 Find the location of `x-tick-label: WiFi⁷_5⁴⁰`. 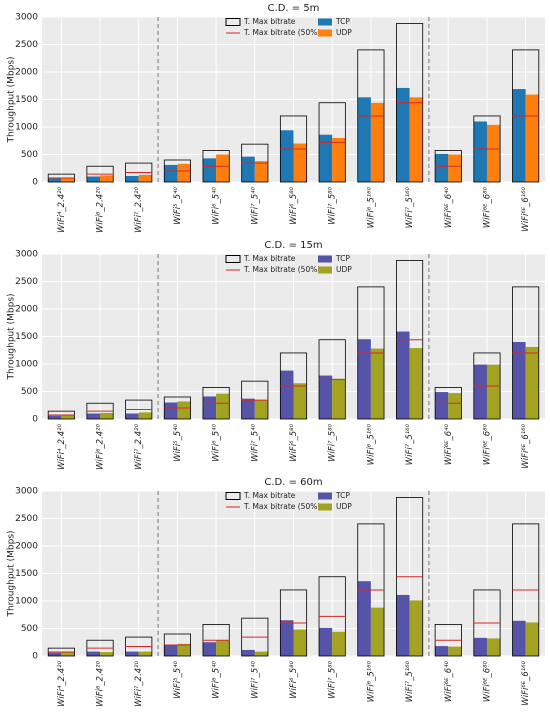

x-tick-label: WiFi⁷_5⁴⁰ is located at coordinates (255, 679).